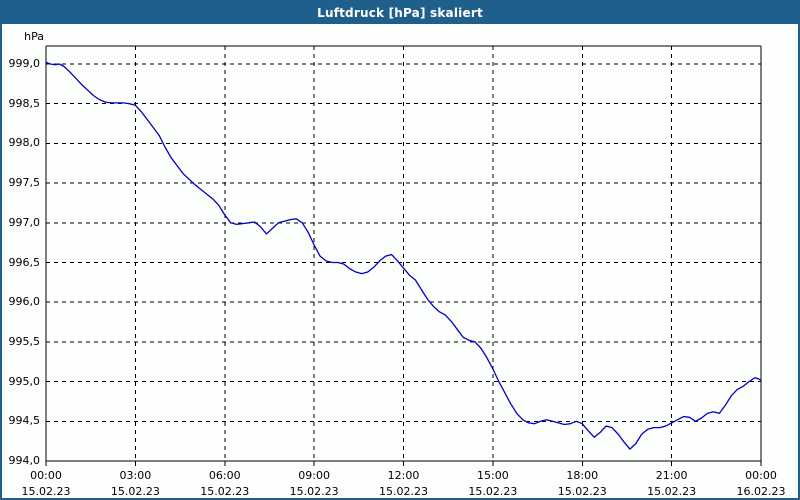  What do you see at coordinates (403, 475) in the screenshot?
I see `x-axis-time-label: 12:00` at bounding box center [403, 475].